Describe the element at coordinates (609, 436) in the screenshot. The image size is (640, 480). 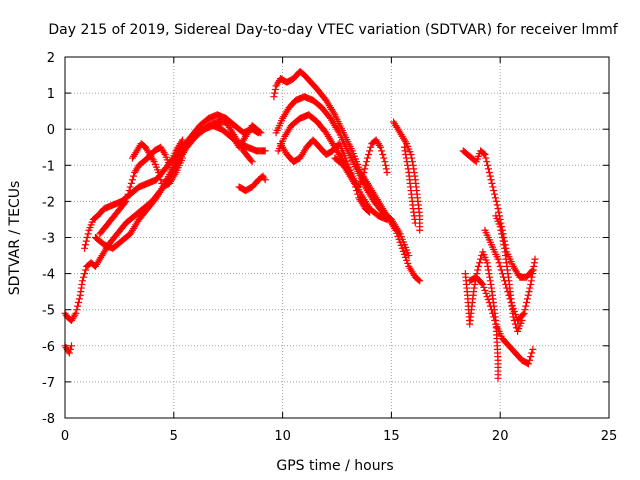
I see `x-tick-label: 25` at that location.